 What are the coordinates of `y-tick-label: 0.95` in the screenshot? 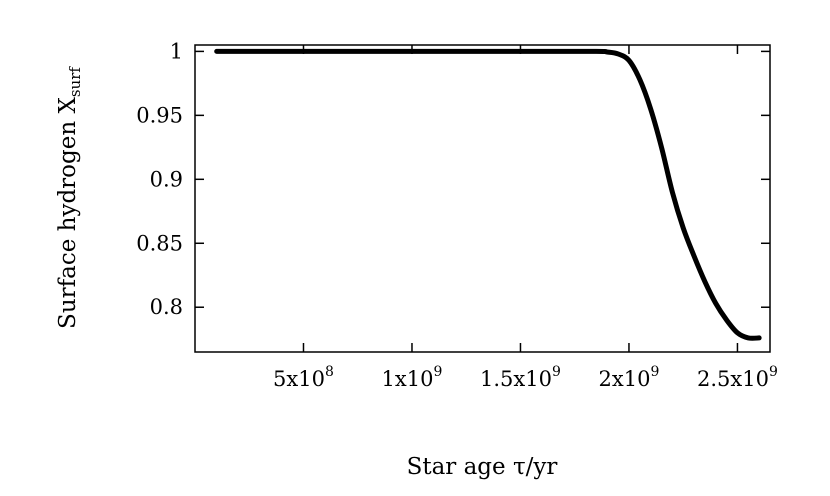 It's located at (159, 115).